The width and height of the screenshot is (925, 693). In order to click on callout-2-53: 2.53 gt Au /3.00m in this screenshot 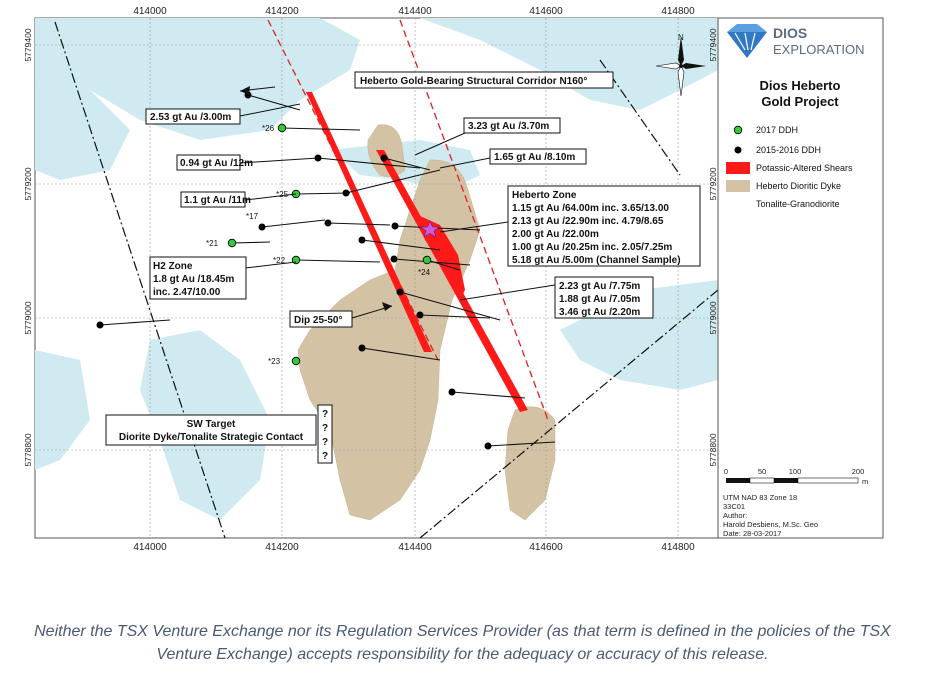, I will do `click(193, 116)`.